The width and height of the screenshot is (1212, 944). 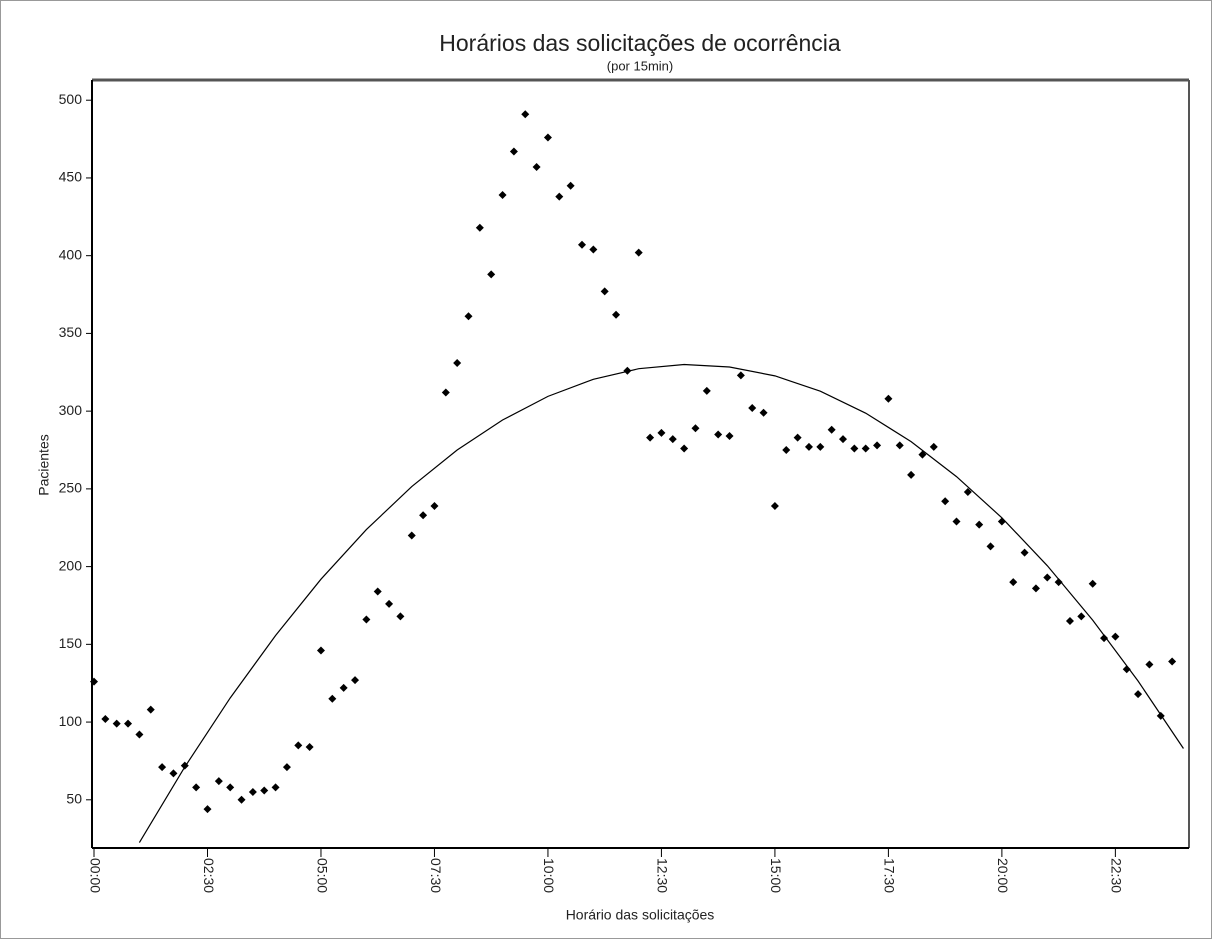 What do you see at coordinates (71, 488) in the screenshot?
I see `y-tick-label: 250` at bounding box center [71, 488].